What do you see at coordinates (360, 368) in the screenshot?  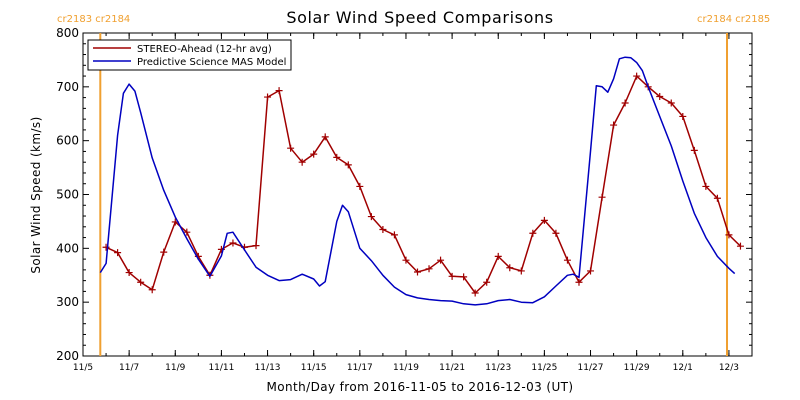 I see `x-tick-label: 11/17` at bounding box center [360, 368].